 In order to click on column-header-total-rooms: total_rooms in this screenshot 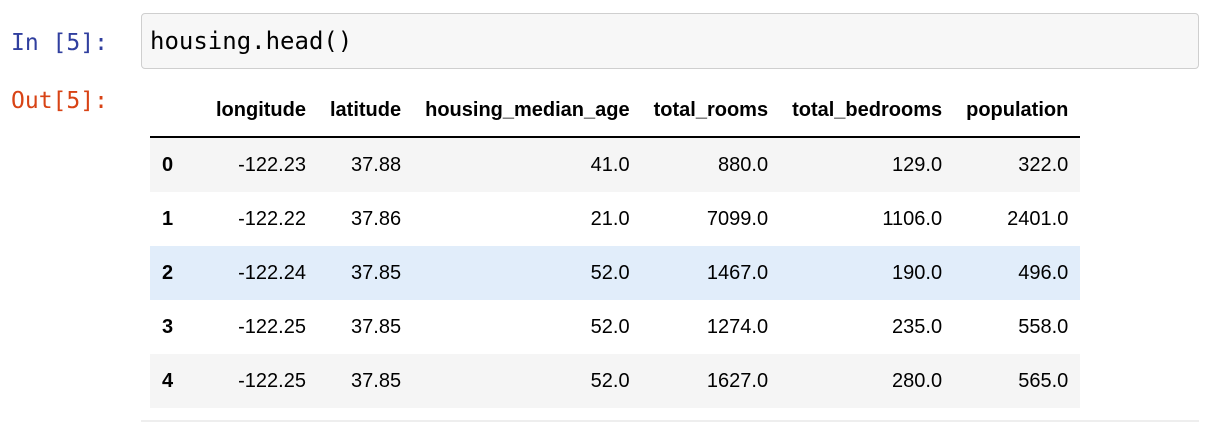, I will do `click(711, 111)`.